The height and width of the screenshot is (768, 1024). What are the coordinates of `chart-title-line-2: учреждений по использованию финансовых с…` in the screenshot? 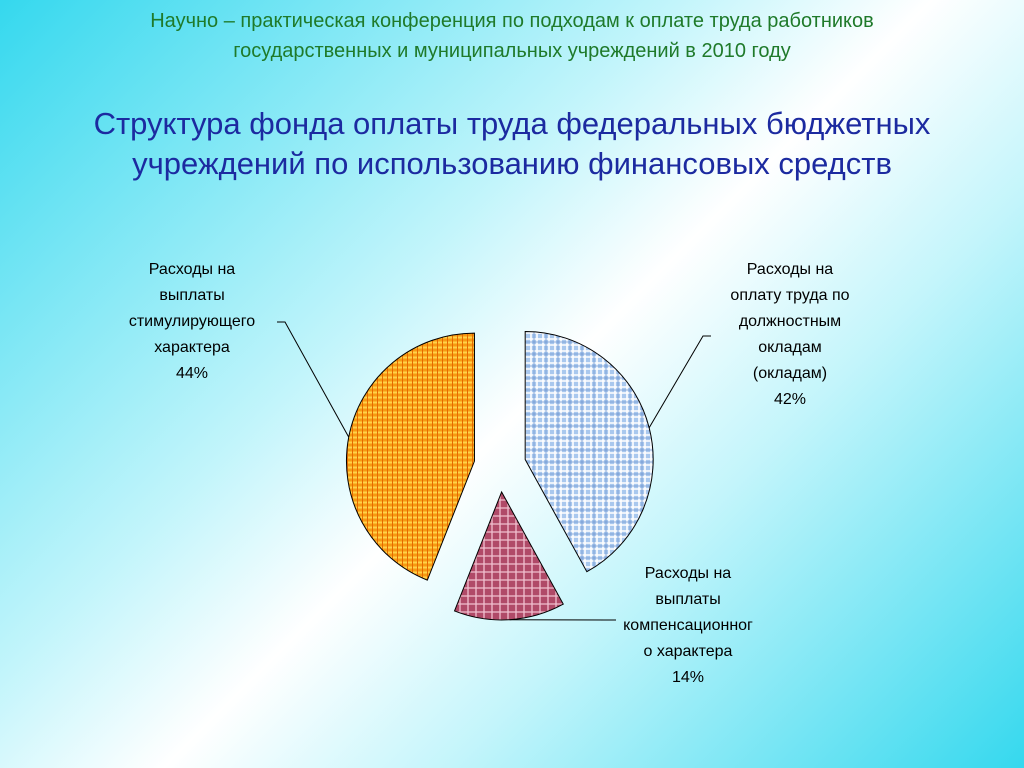 It's located at (512, 163).